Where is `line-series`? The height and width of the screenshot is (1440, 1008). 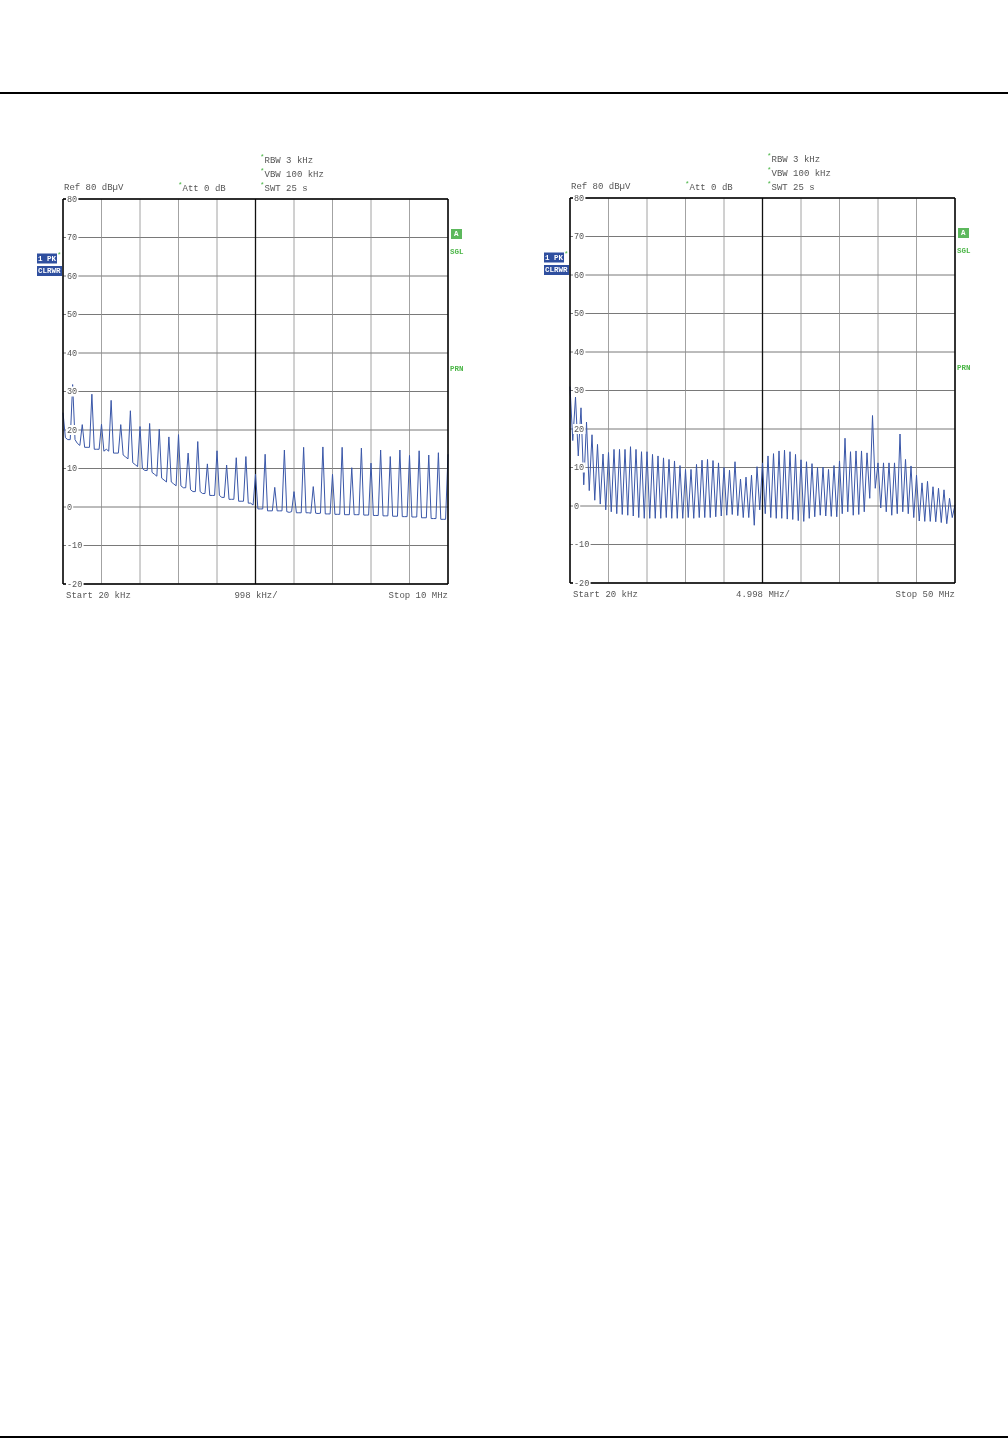
line-series is located at coordinates (255, 452).